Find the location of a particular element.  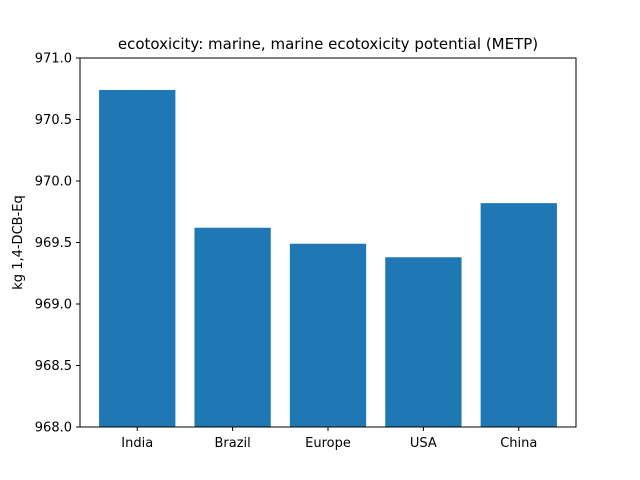

bar-usa is located at coordinates (423, 342).